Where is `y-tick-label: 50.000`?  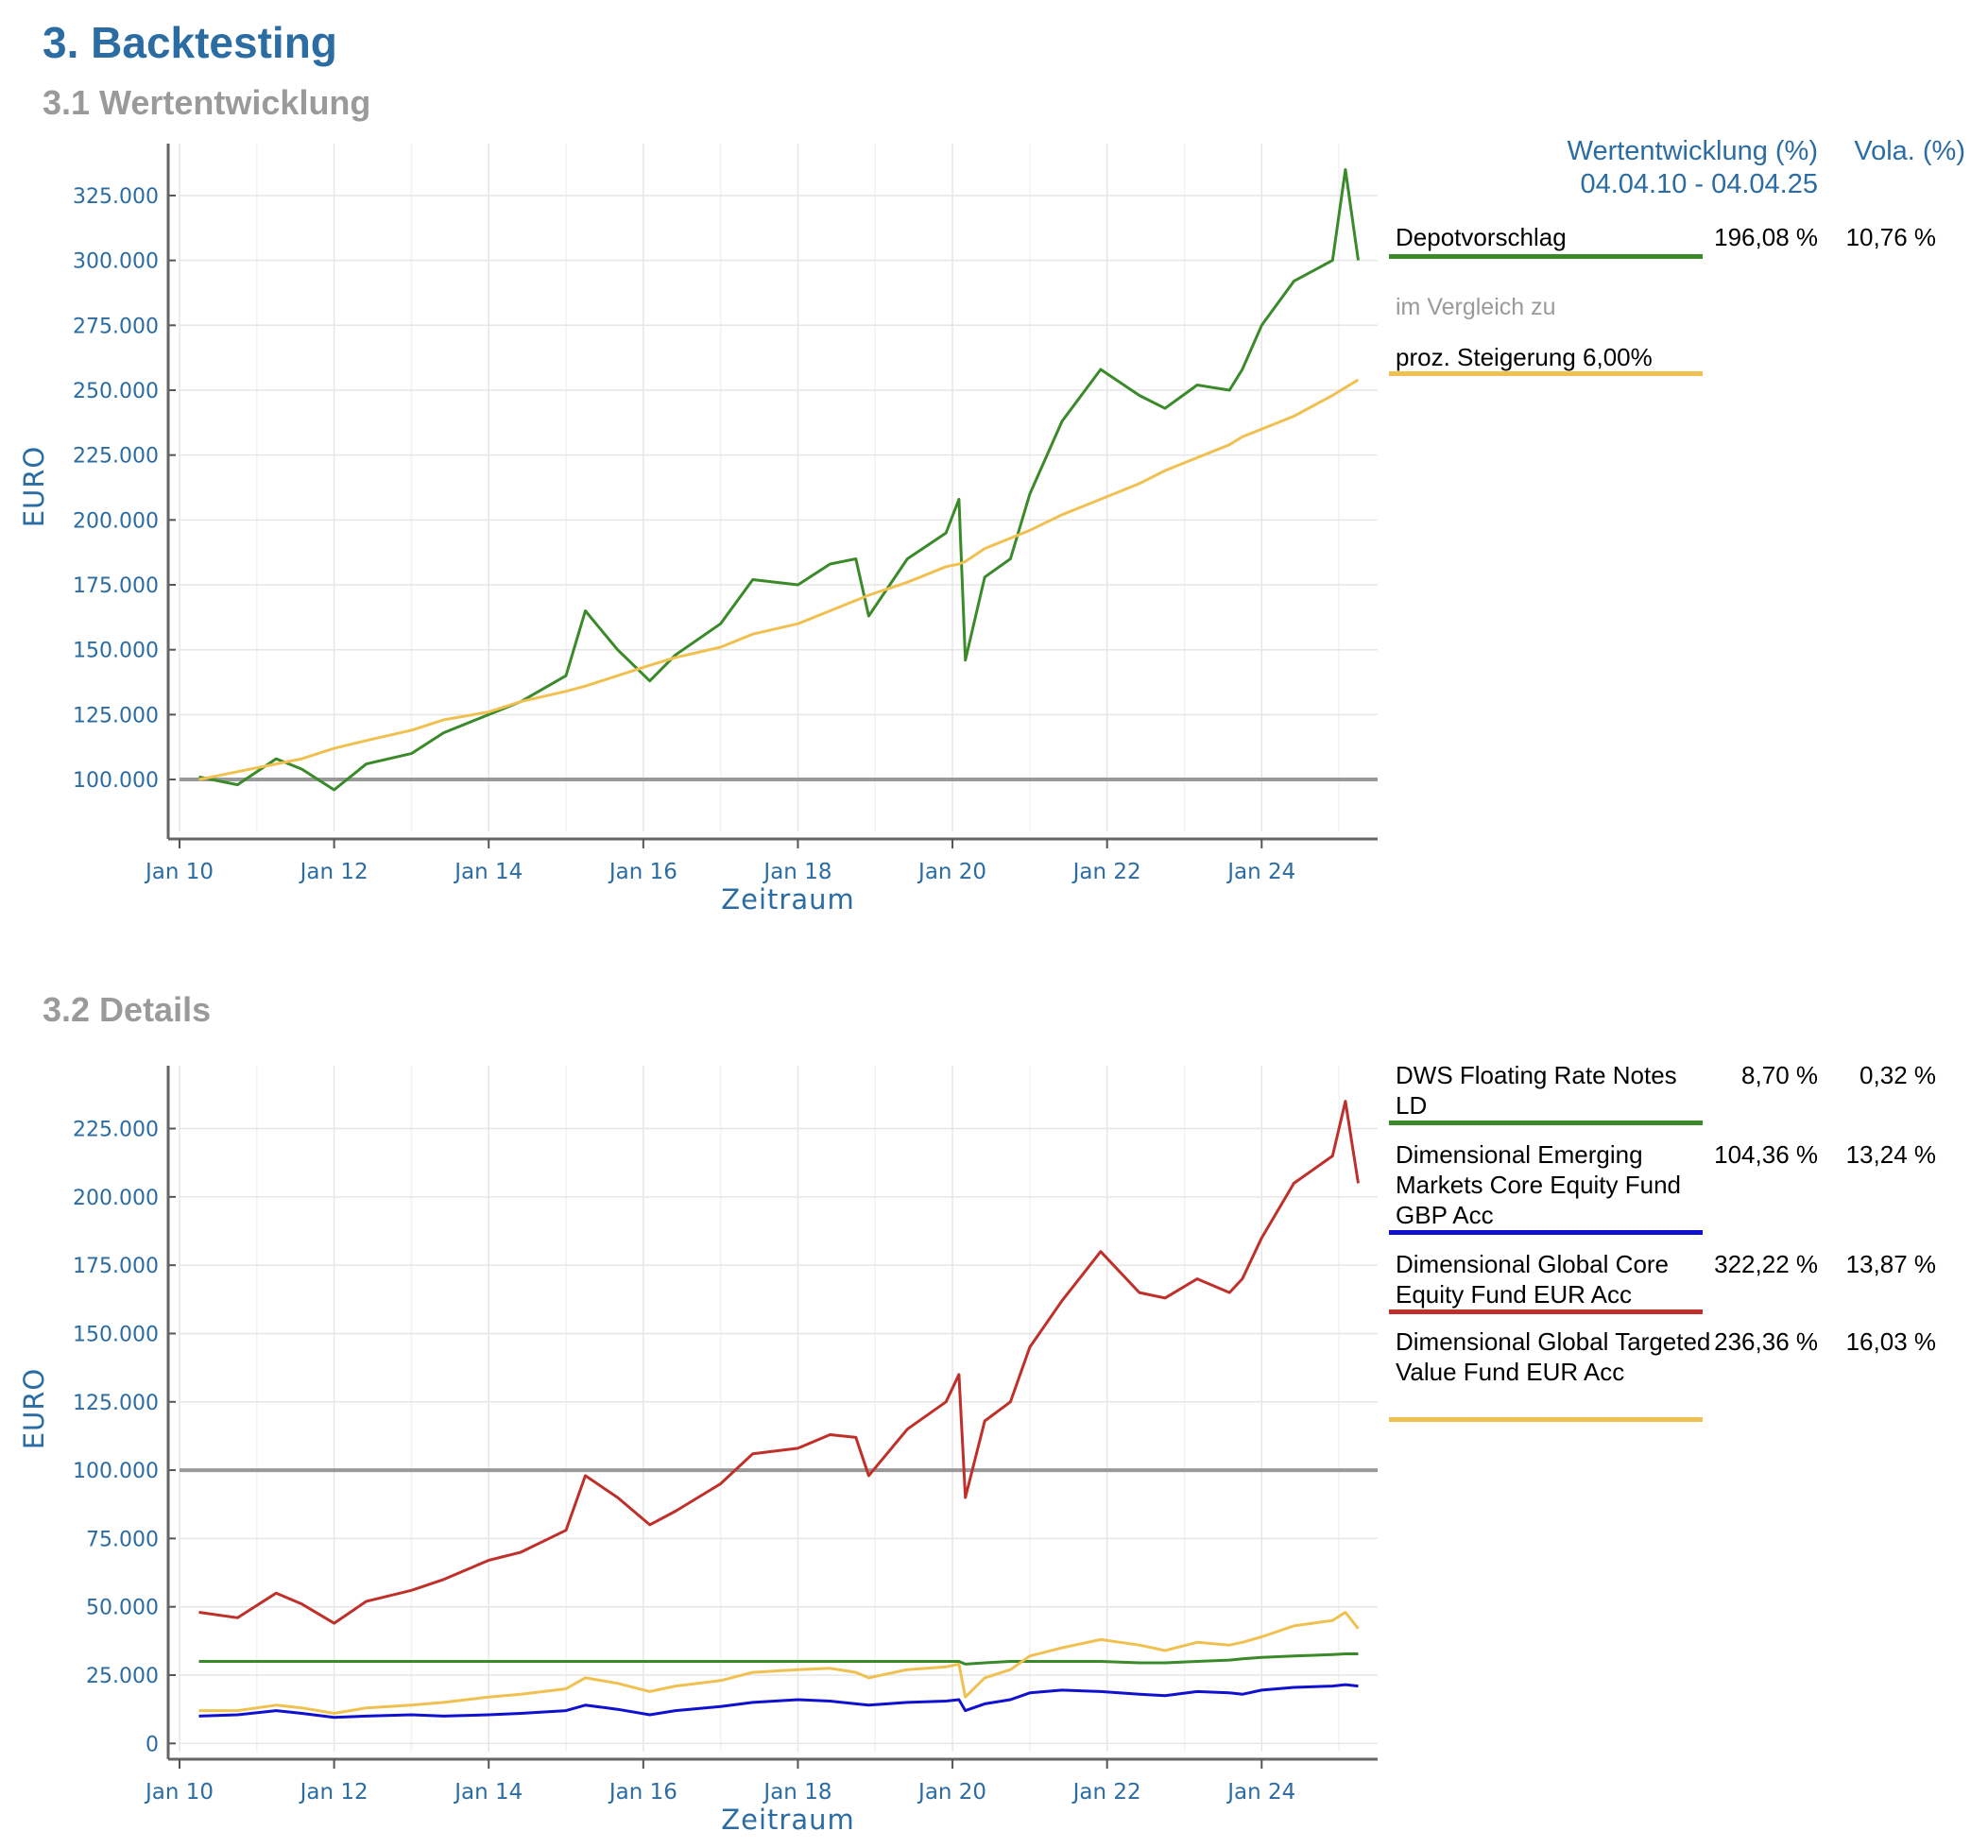
y-tick-label: 50.000 is located at coordinates (123, 1609).